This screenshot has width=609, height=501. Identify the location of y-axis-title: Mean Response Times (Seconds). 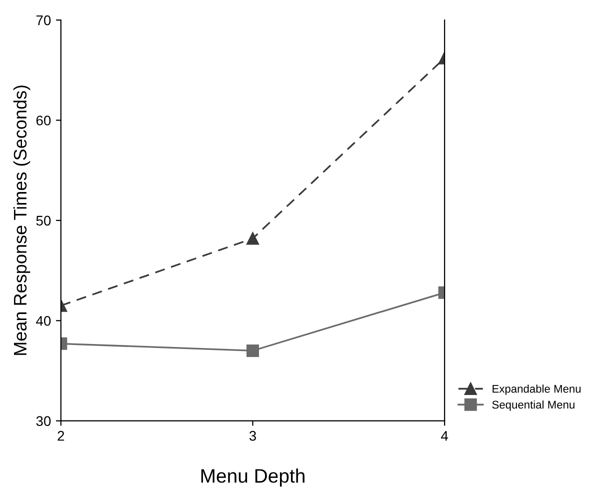
(21, 220).